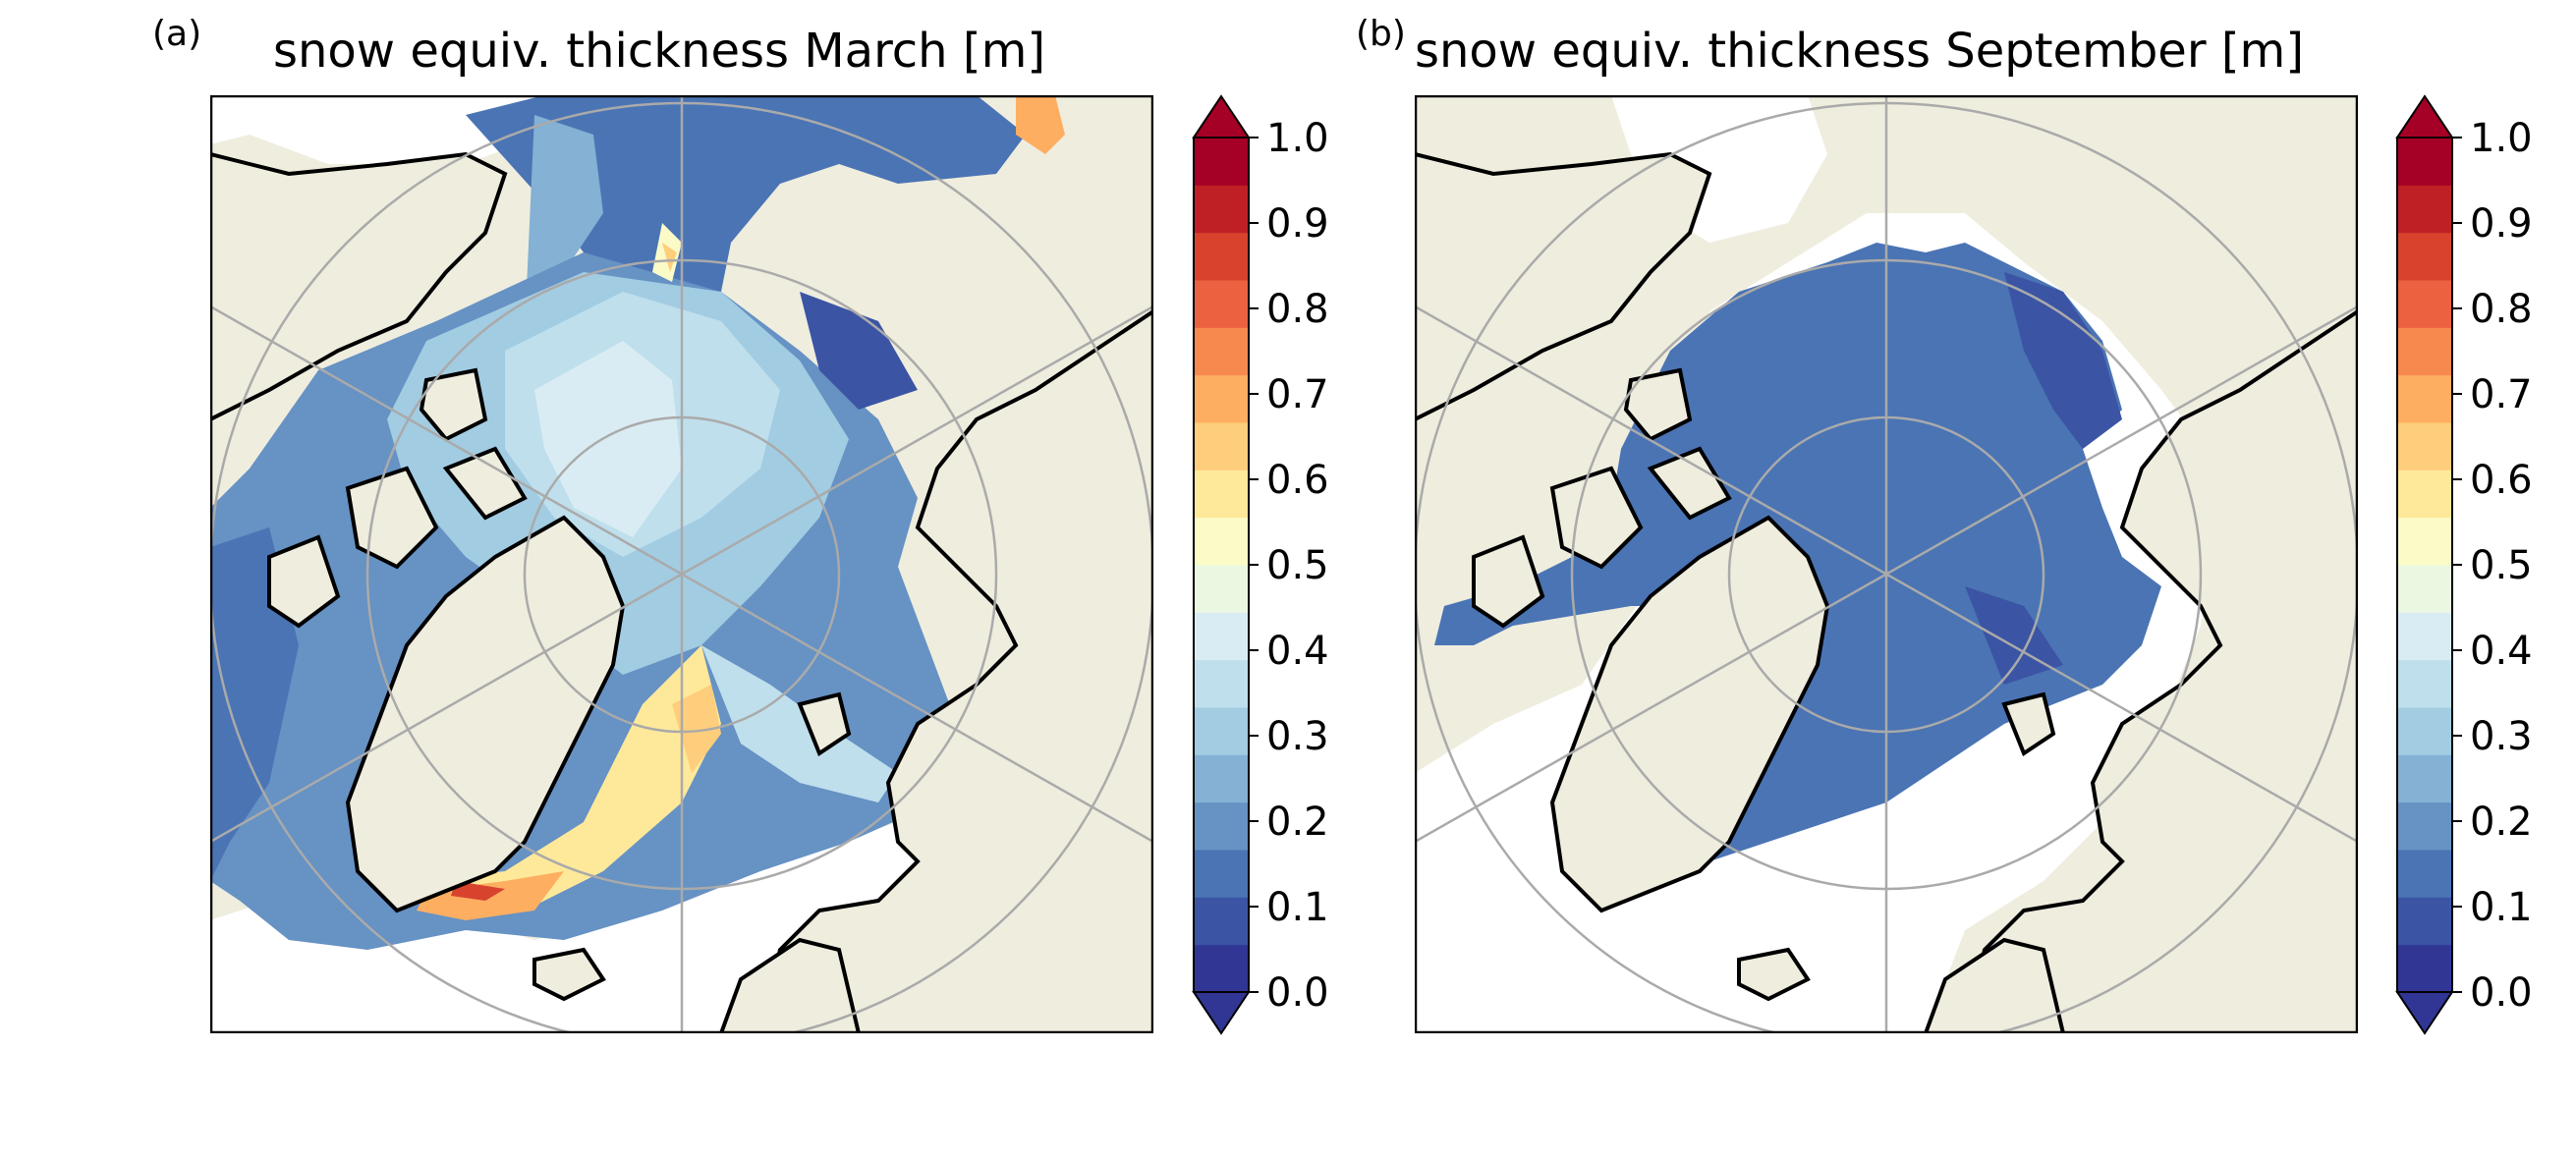 The height and width of the screenshot is (1160, 2576). I want to click on panel-b-title: snow equiv. thickness September [m], so click(1860, 51).